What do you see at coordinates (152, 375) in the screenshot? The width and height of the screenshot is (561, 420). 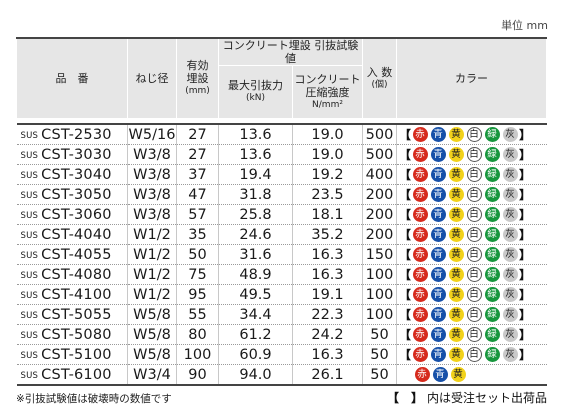 I see `thread-cell: W3/4` at bounding box center [152, 375].